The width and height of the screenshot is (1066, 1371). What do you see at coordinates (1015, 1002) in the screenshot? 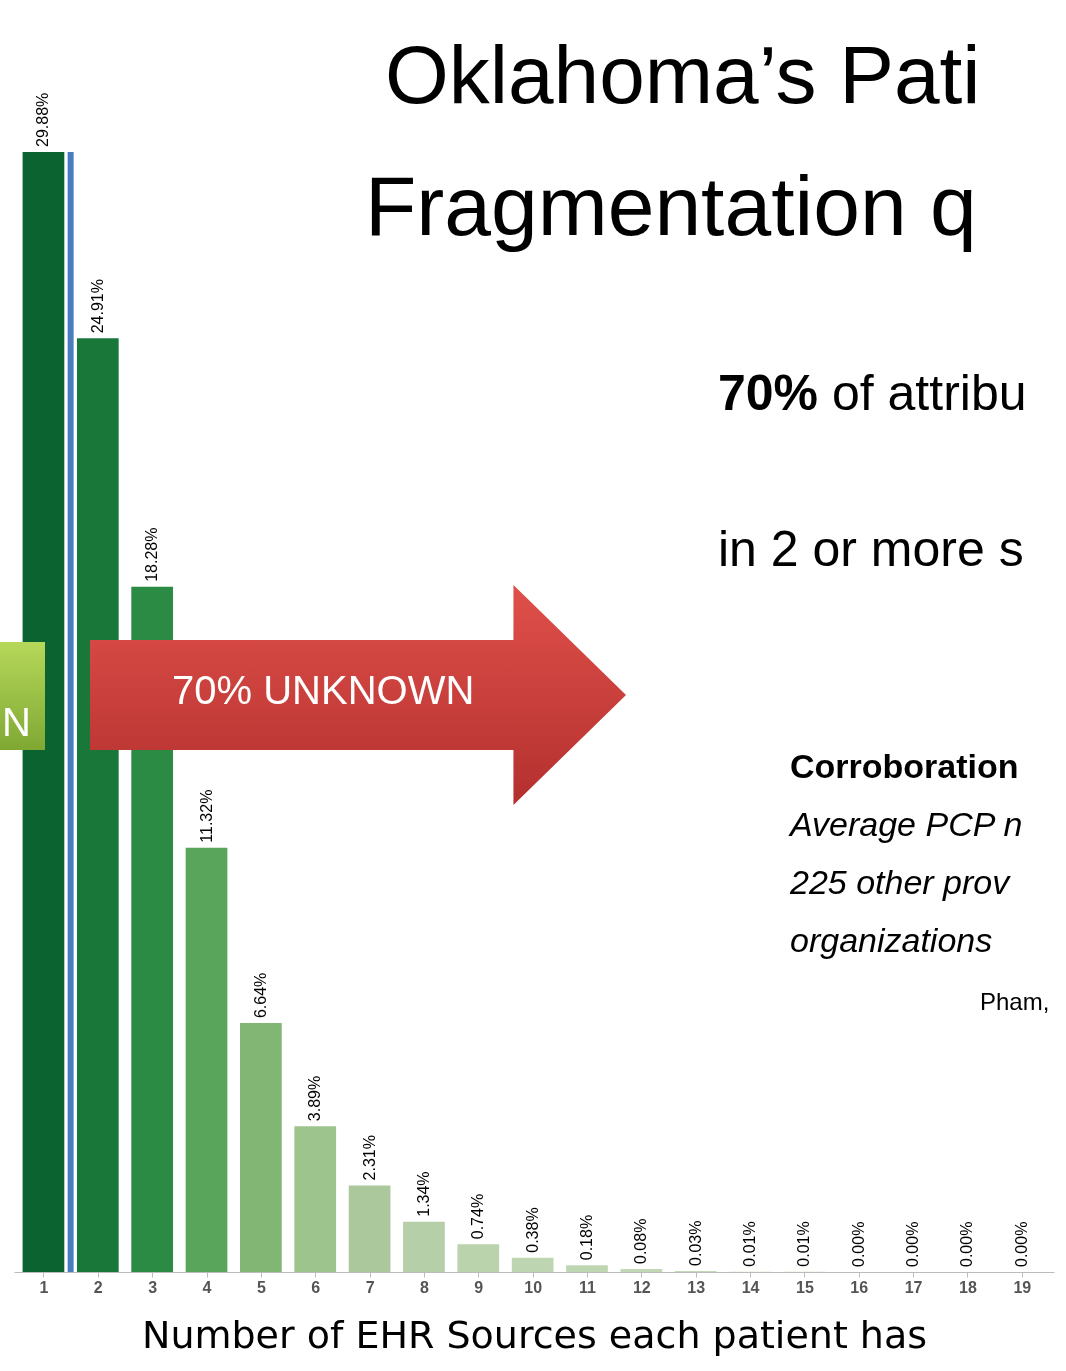
I see `annotation: Pham,` at bounding box center [1015, 1002].